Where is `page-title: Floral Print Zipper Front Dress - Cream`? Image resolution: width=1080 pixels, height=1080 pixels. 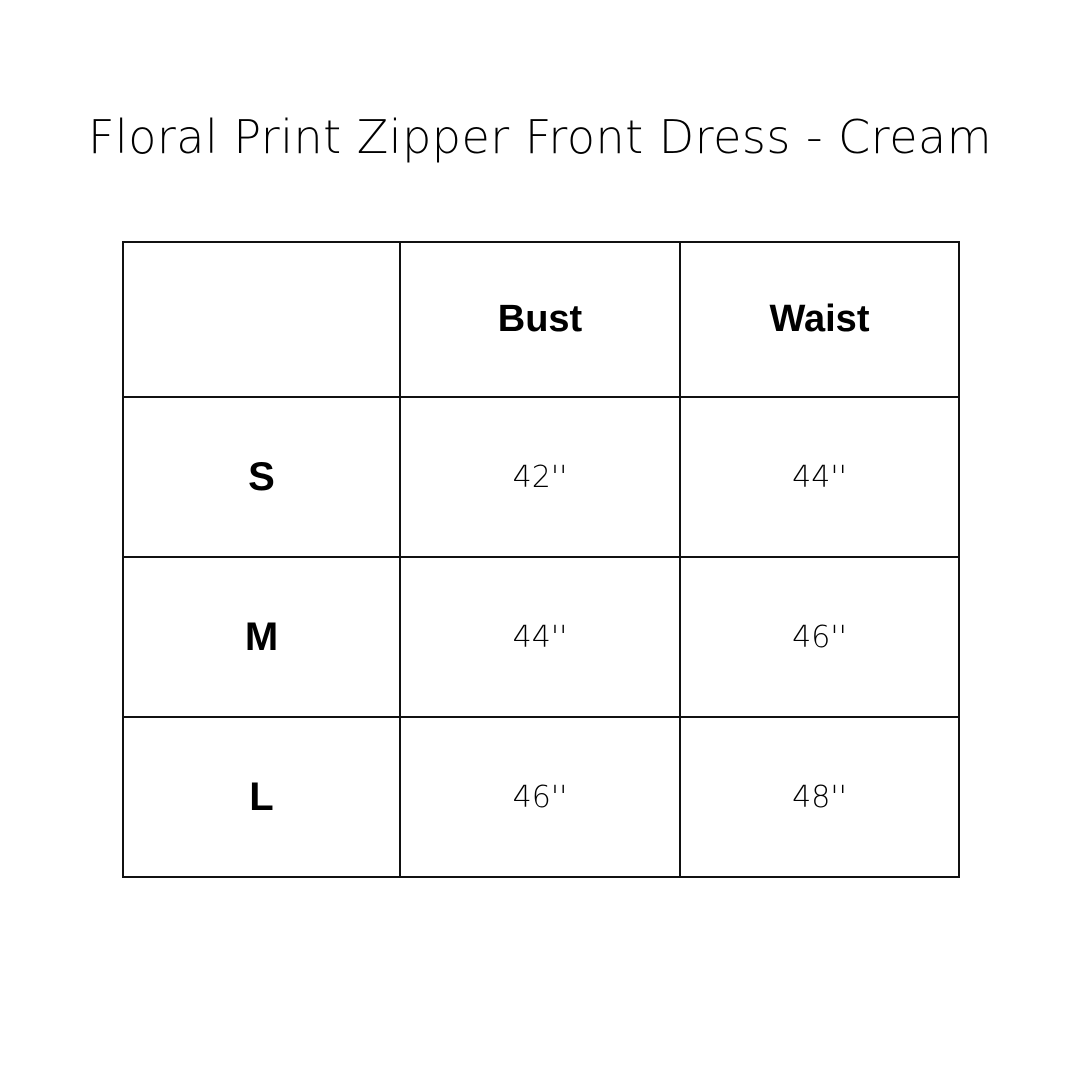
page-title: Floral Print Zipper Front Dress - Cream is located at coordinates (540, 137).